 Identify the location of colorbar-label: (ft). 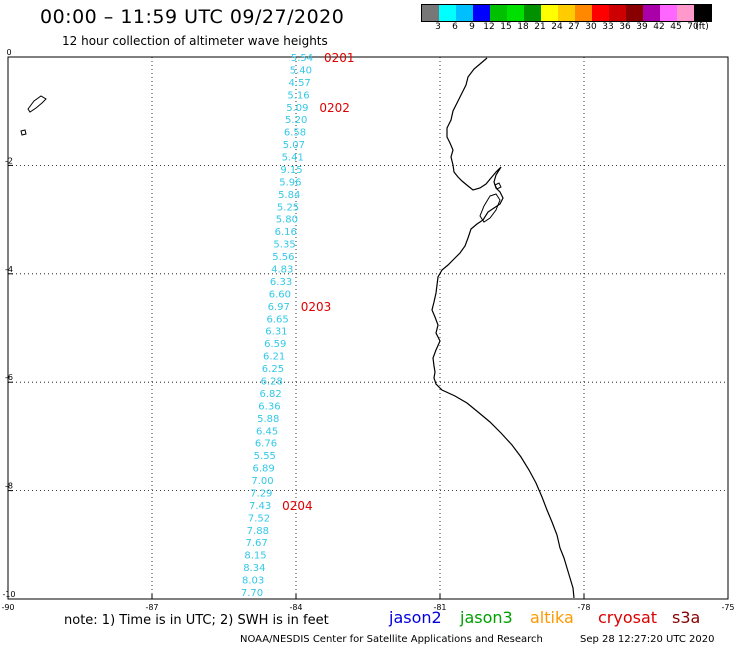
(702, 27).